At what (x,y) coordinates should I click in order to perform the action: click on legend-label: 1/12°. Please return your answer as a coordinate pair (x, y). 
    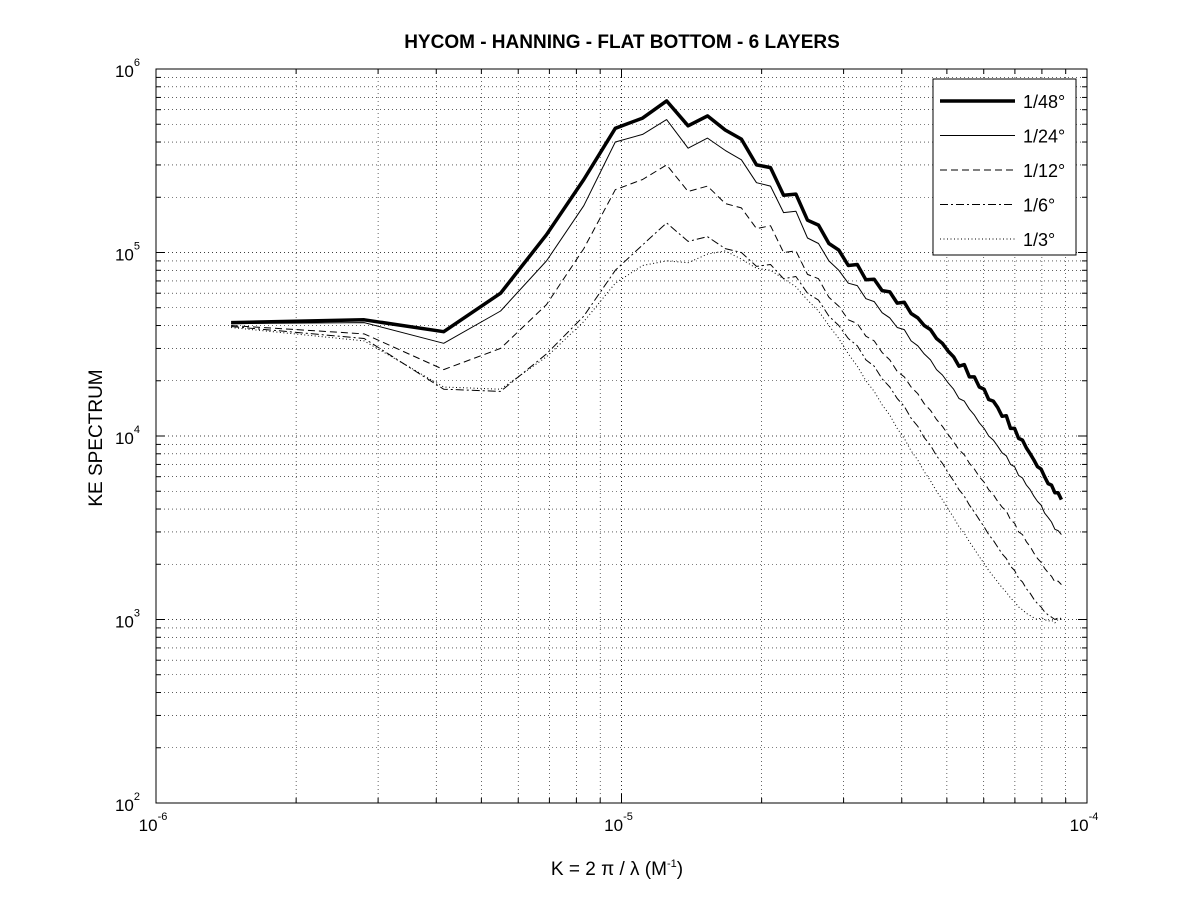
    Looking at the image, I should click on (1044, 171).